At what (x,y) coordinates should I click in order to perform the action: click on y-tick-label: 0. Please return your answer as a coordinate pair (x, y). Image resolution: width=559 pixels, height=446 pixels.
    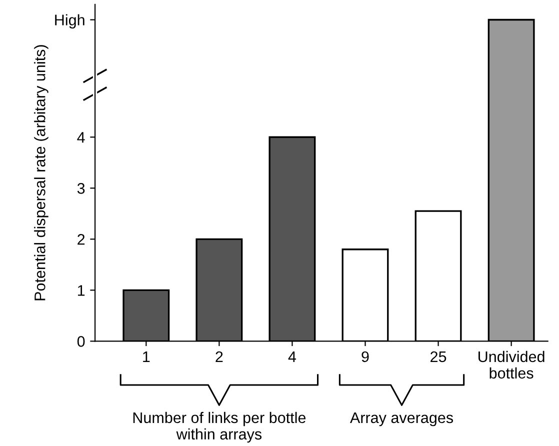
    Looking at the image, I should click on (81, 341).